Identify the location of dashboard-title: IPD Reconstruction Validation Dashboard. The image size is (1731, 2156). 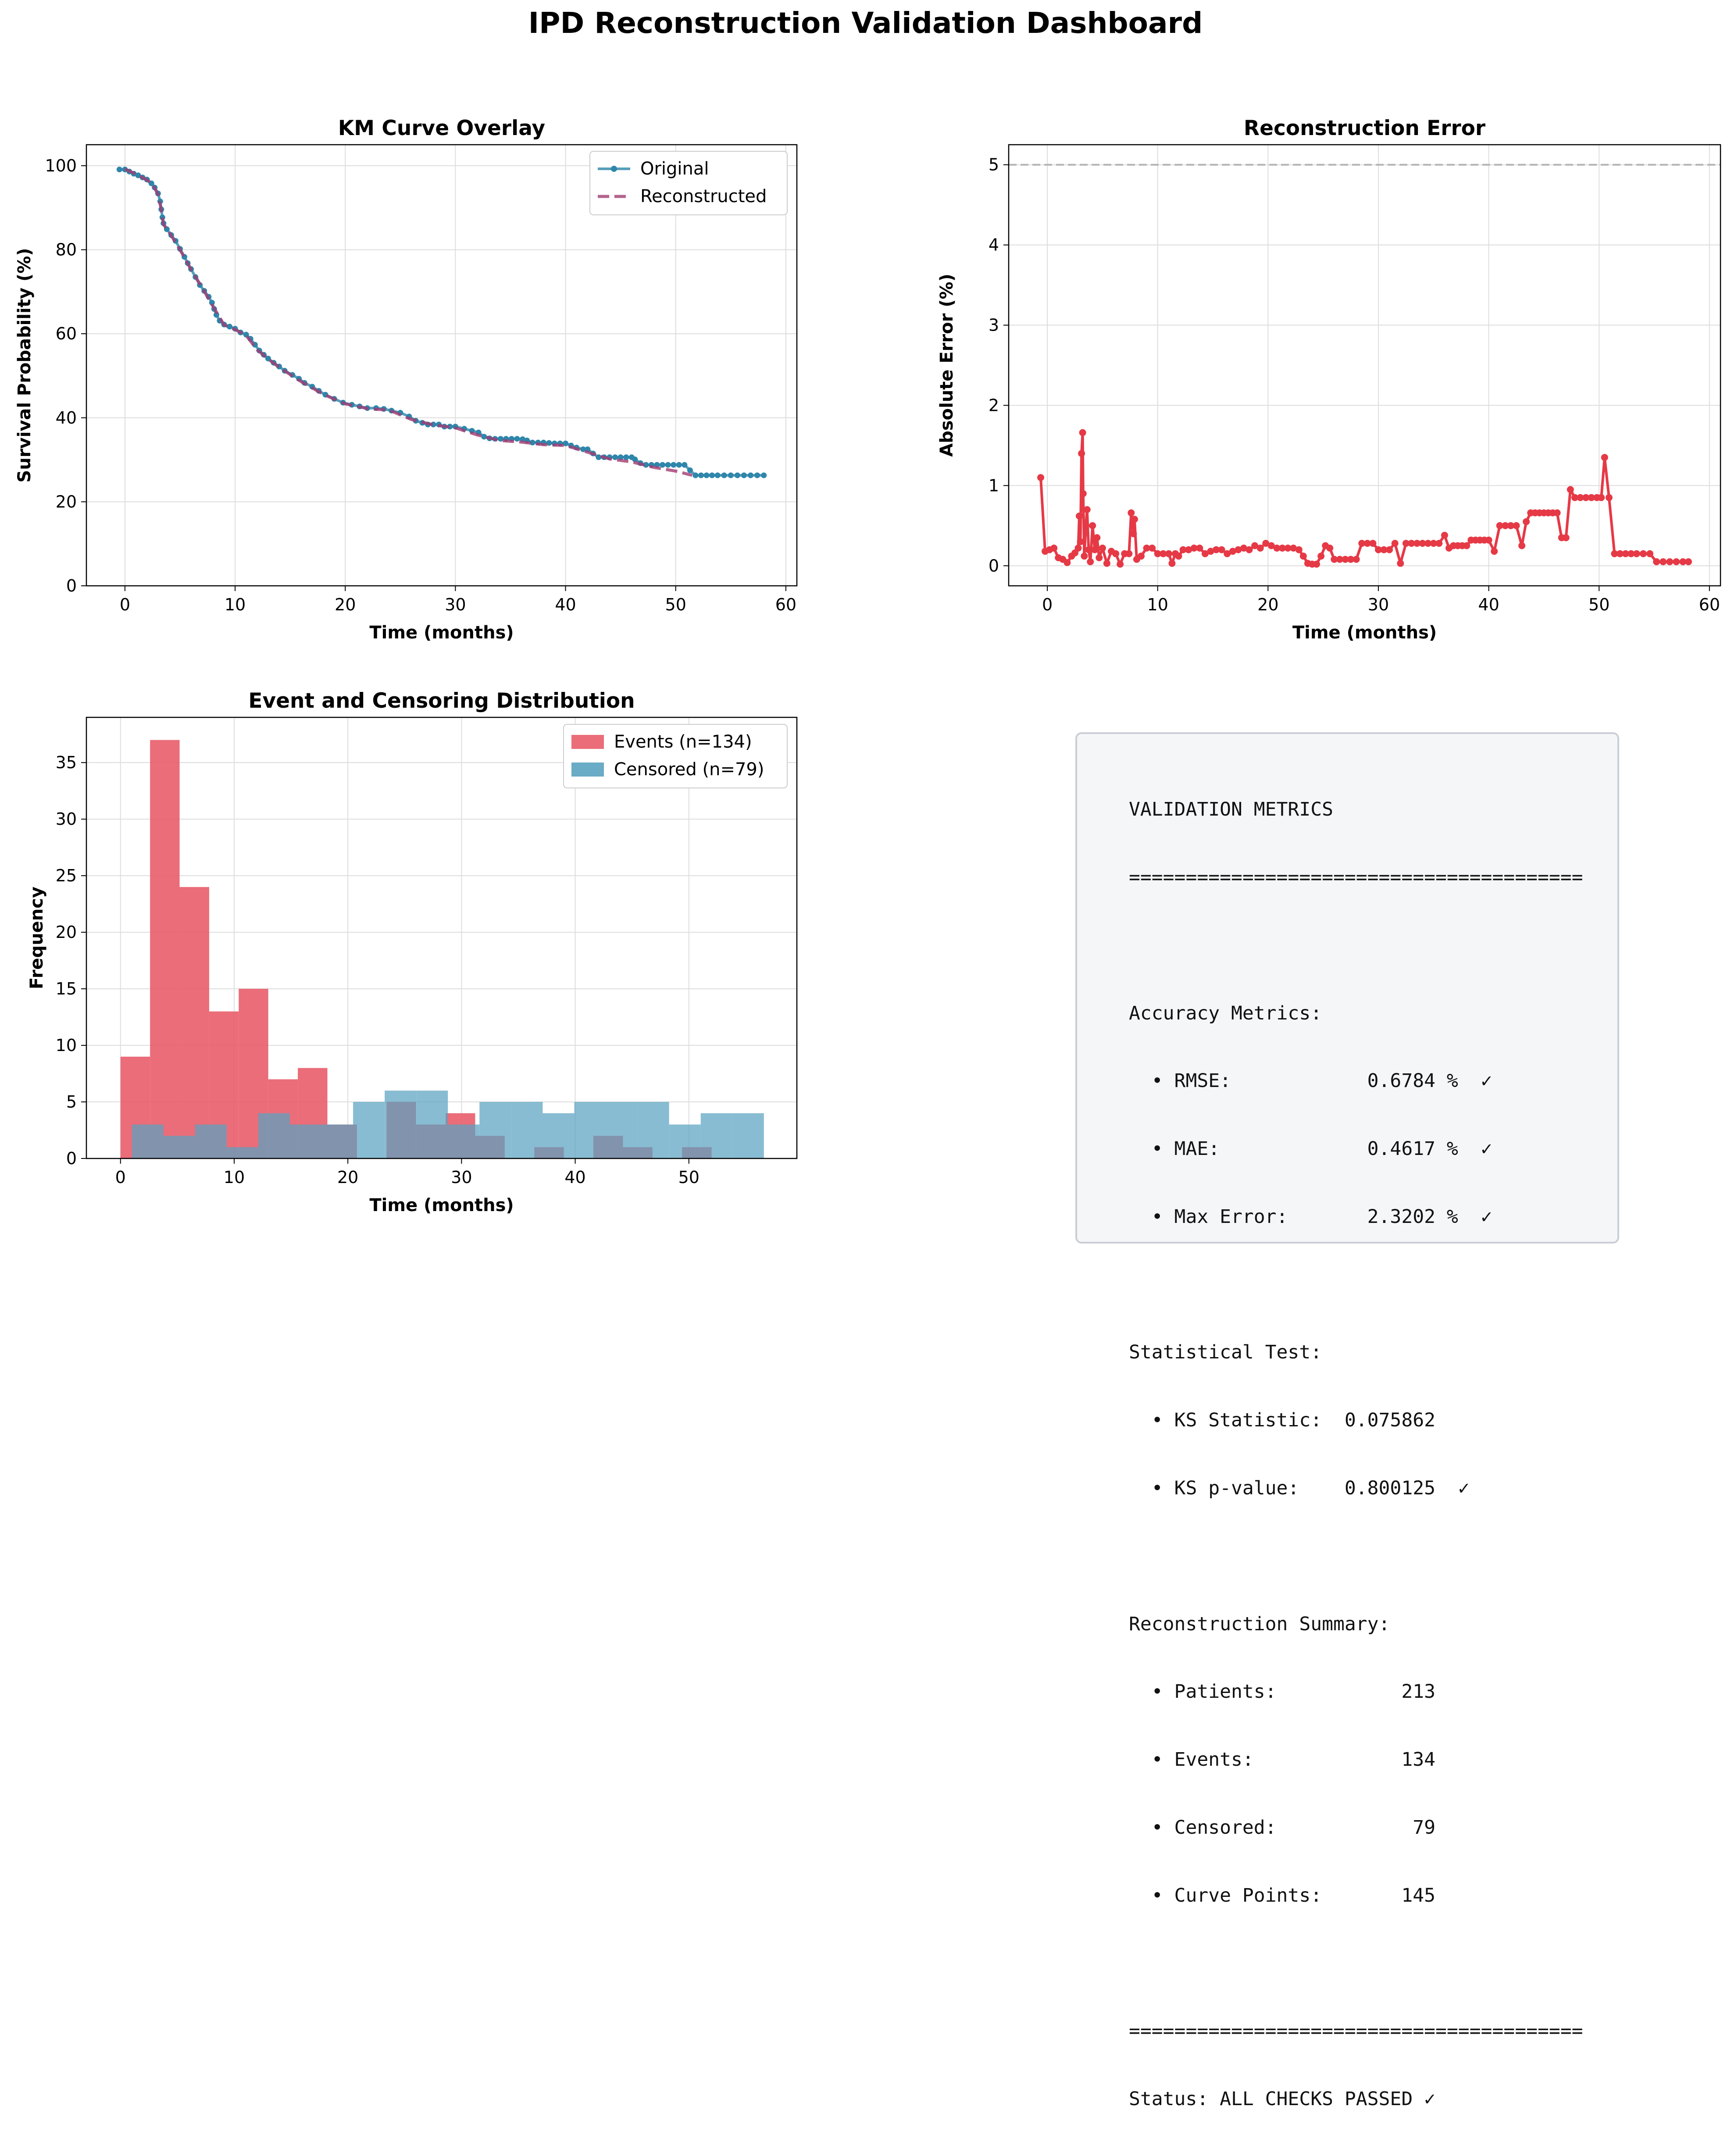
(865, 23).